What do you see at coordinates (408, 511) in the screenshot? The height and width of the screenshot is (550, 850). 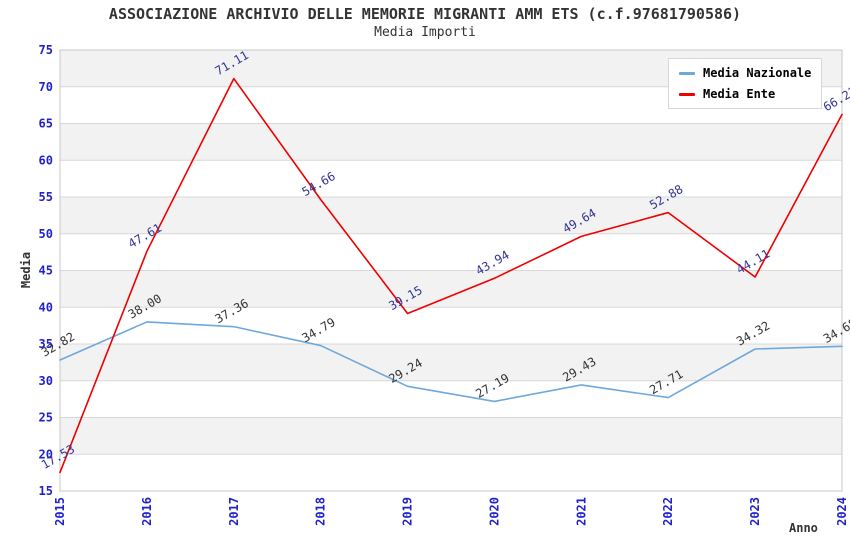 I see `x-tick-label: 2019` at bounding box center [408, 511].